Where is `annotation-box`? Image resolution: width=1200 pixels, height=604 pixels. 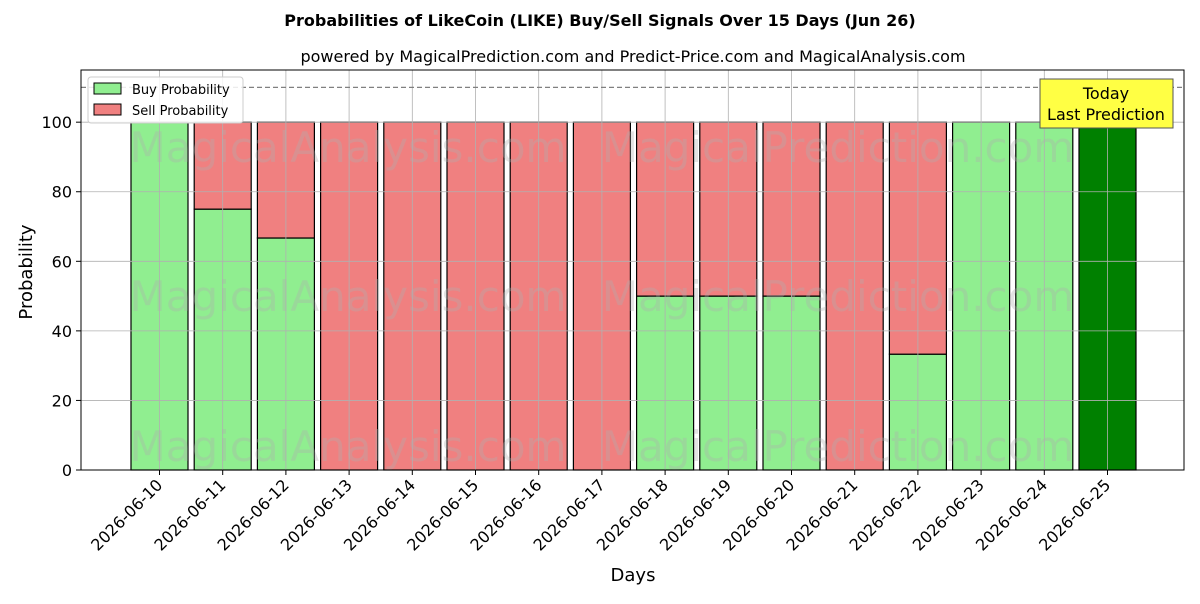 annotation-box is located at coordinates (1106, 103).